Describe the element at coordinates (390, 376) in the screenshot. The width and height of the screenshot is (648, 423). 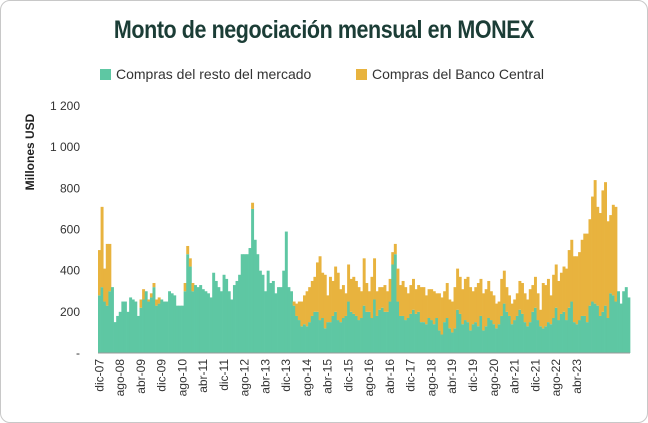
I see `x-tick-label: abr-16` at that location.